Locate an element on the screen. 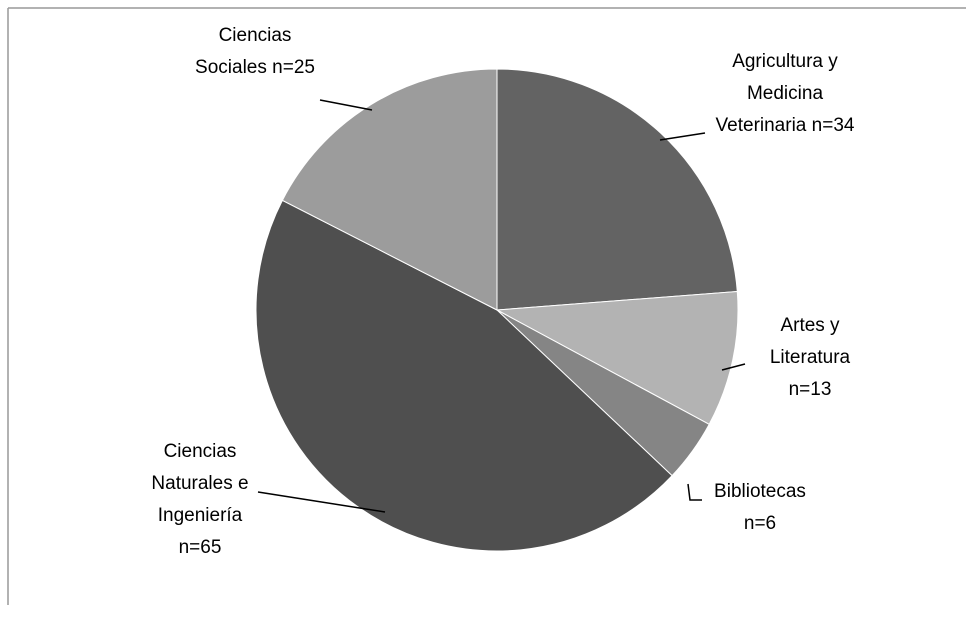  category-label: Bibliotecas is located at coordinates (760, 491).